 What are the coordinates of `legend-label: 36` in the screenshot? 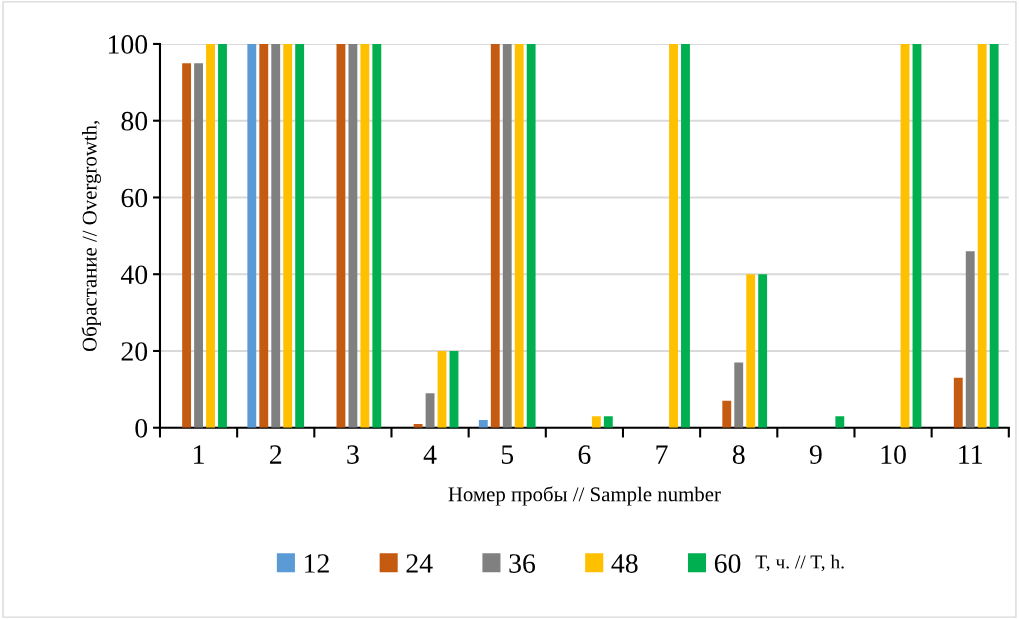 It's located at (522, 563).